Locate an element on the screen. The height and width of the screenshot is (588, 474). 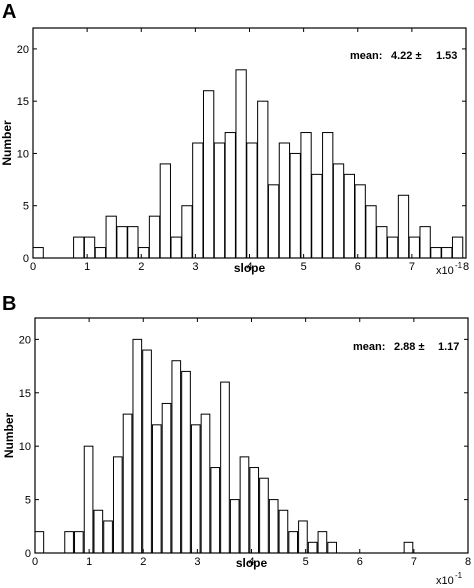
panel-a-x-tick-label: 8 is located at coordinates (466, 267).